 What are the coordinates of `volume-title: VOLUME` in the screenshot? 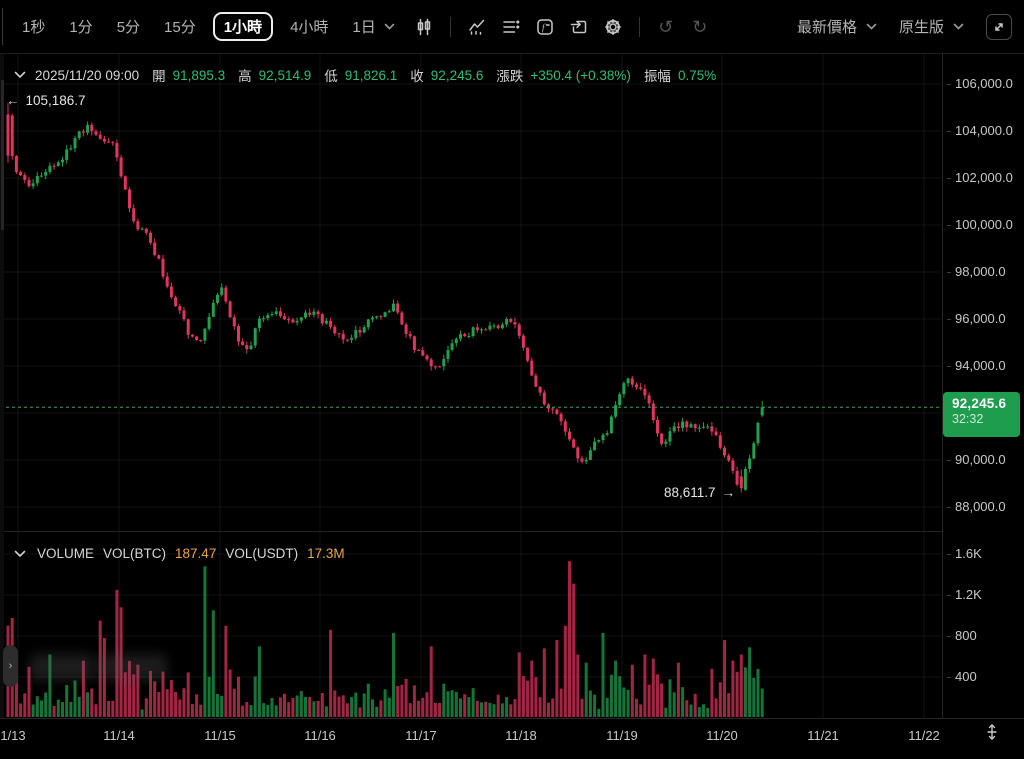 It's located at (66, 553).